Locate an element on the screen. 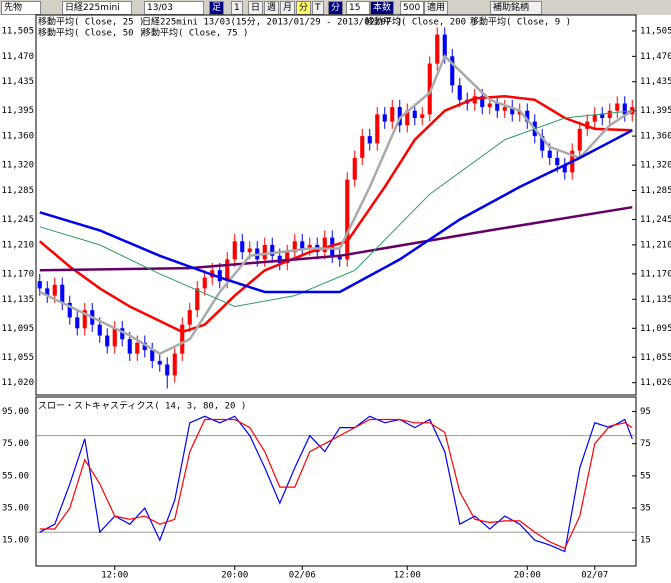  y-tick-label: 95 is located at coordinates (645, 412).